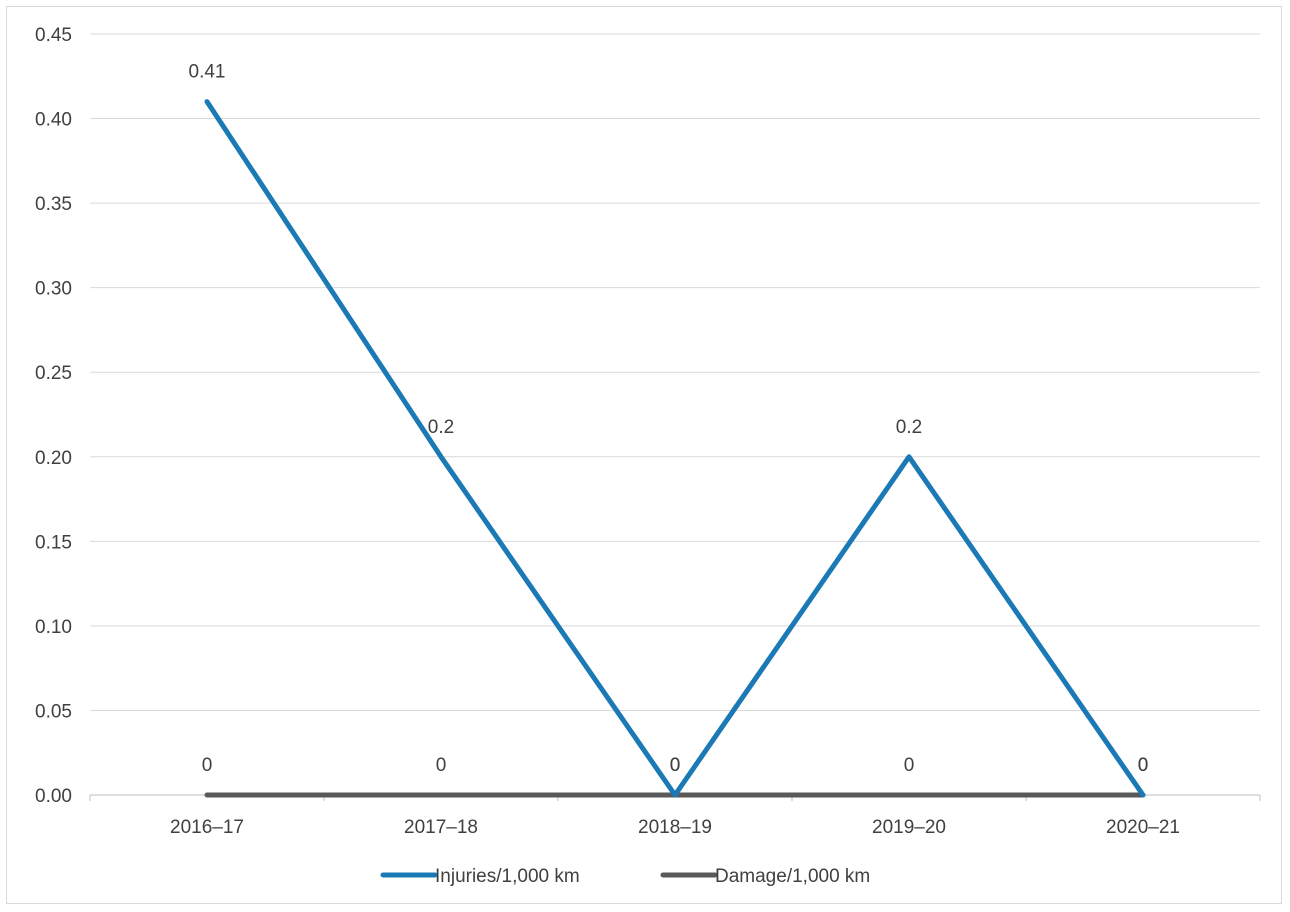 This screenshot has height=912, width=1290. I want to click on legend-label: Damage/1,000 km, so click(792, 876).